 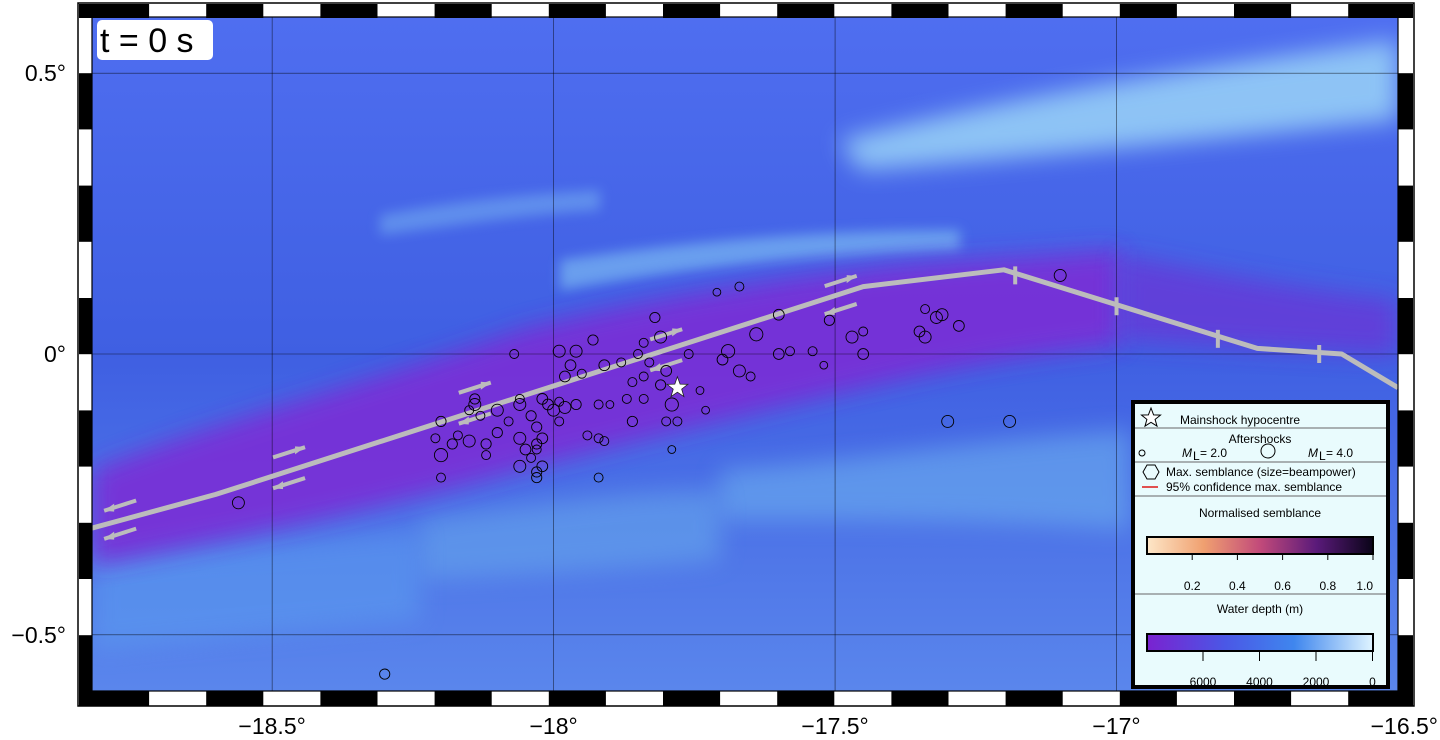 I want to click on legend-ml-subscript-large: L, so click(x=1322, y=456).